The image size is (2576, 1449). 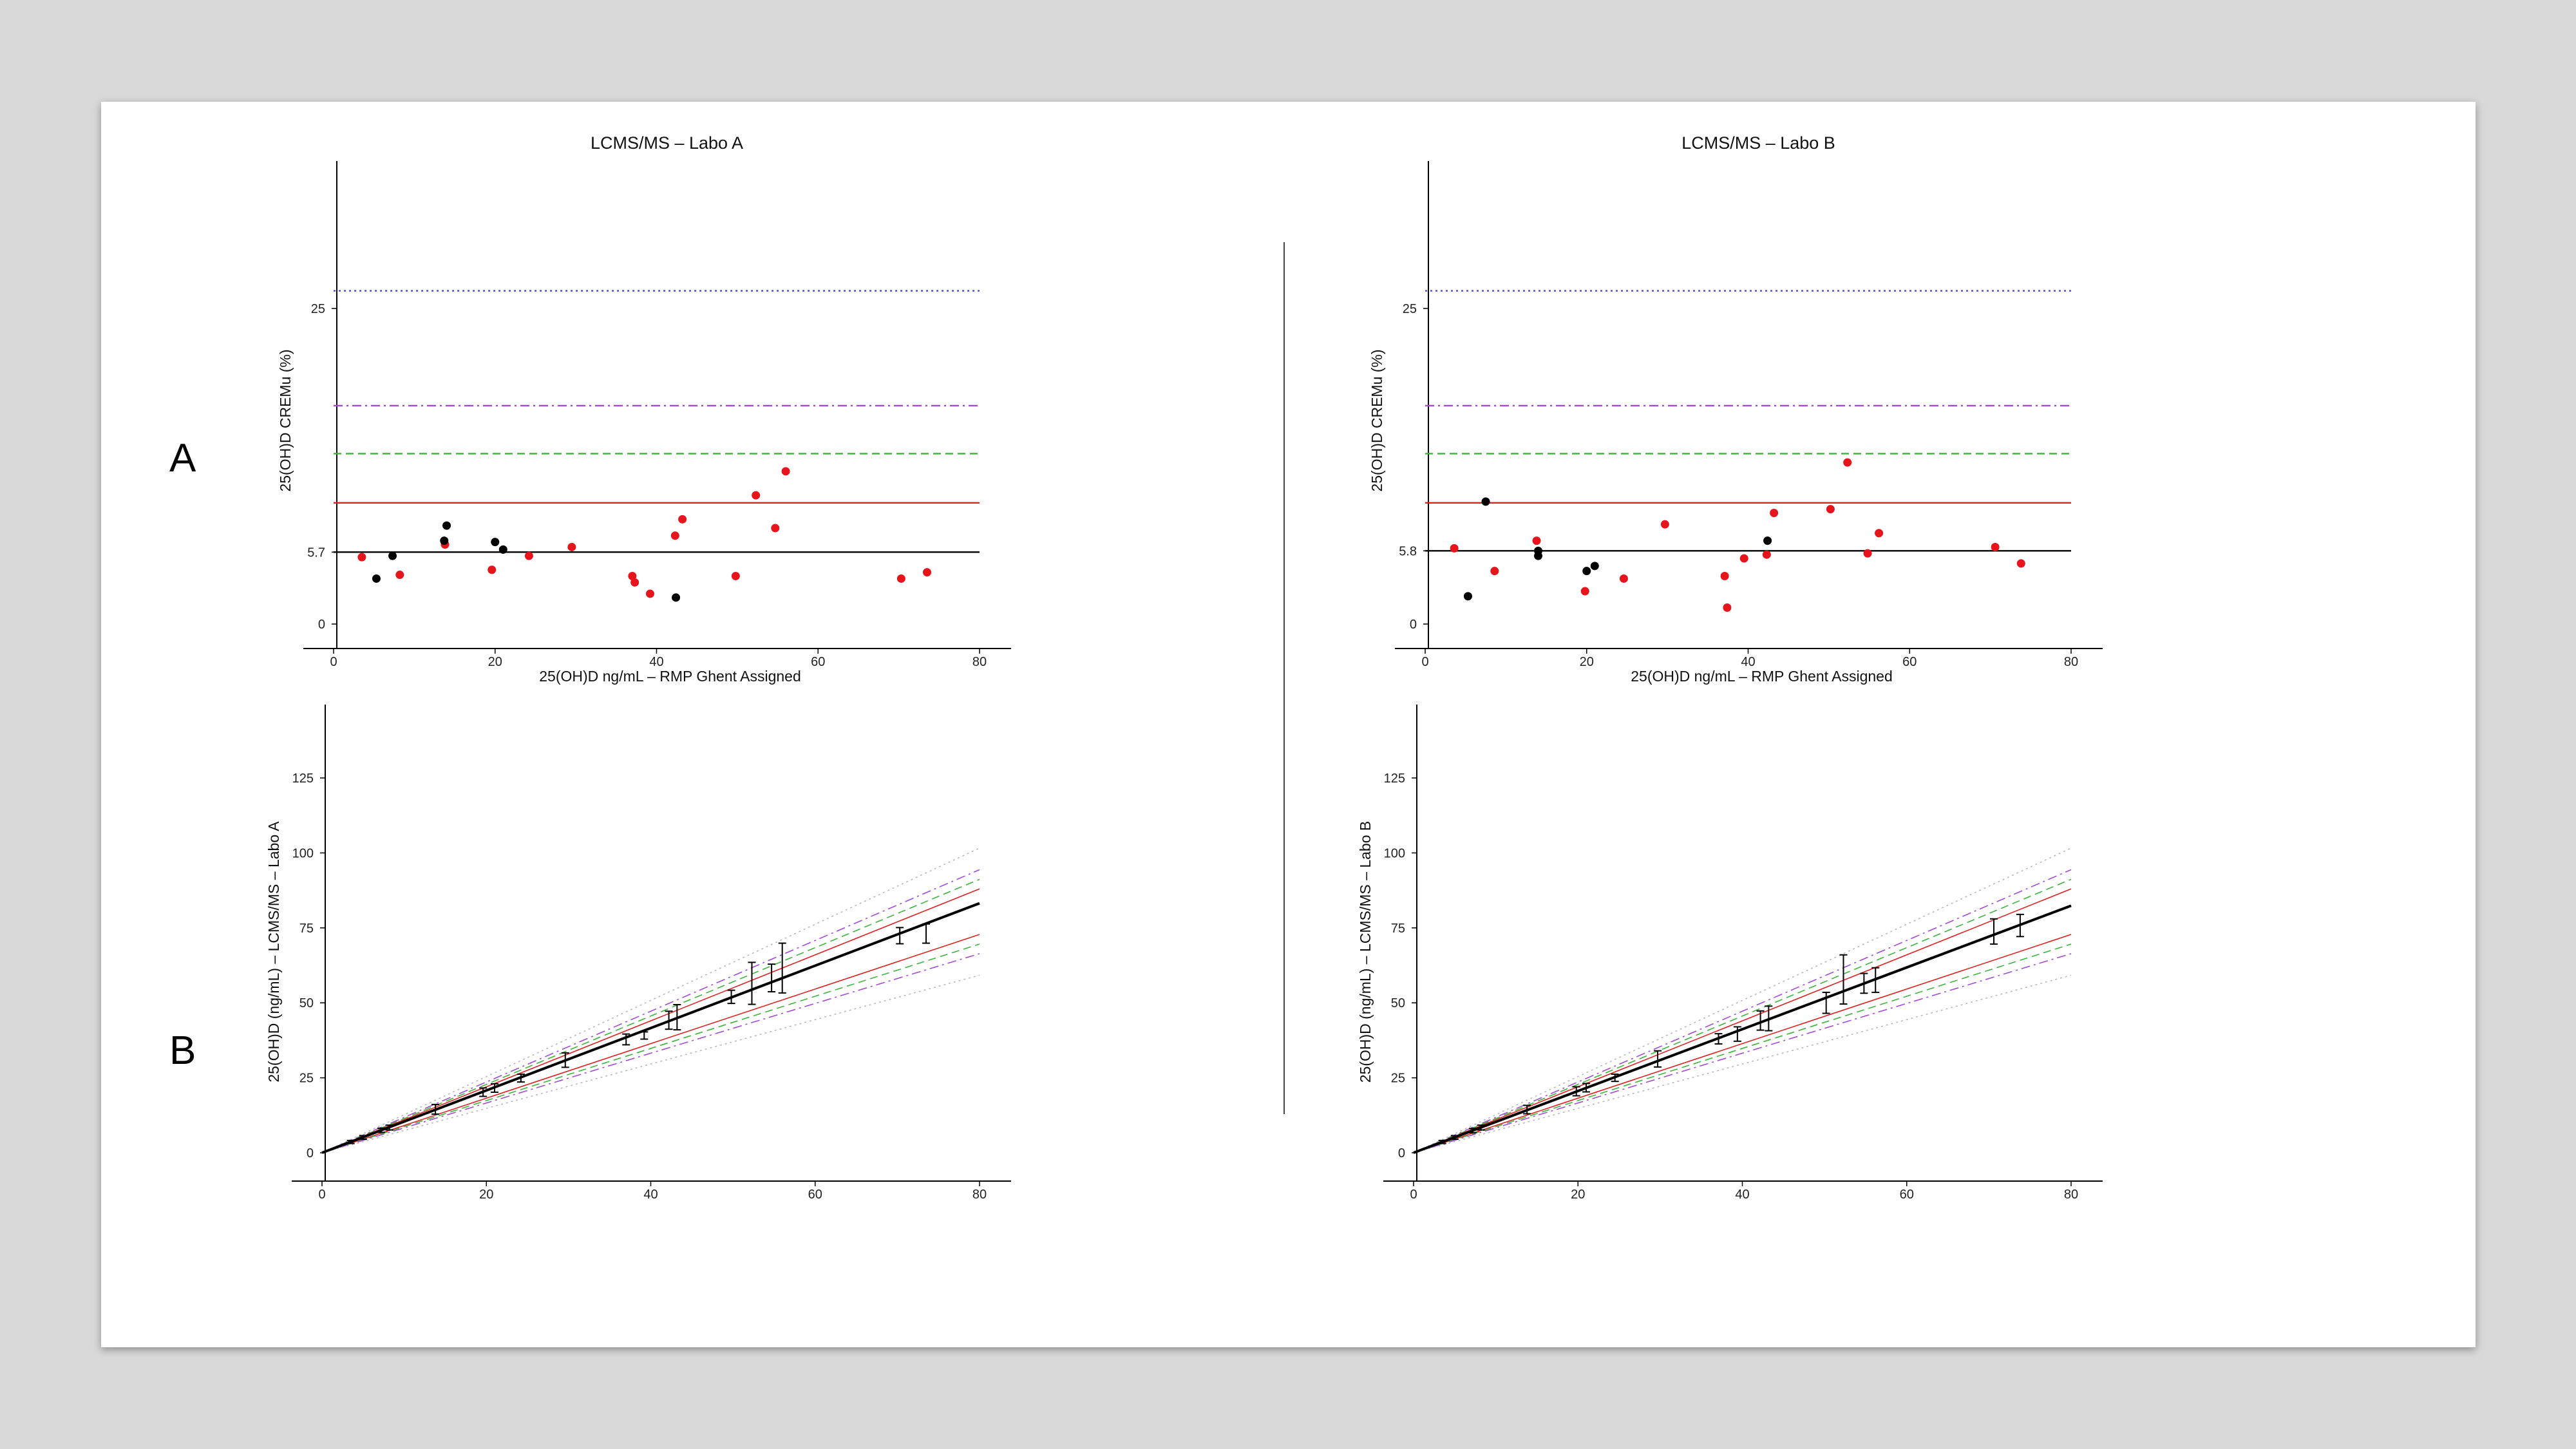 I want to click on y-axis-label: 25(OH)D (ng/mL) – LCMS/MS – Labo B, so click(x=1366, y=952).